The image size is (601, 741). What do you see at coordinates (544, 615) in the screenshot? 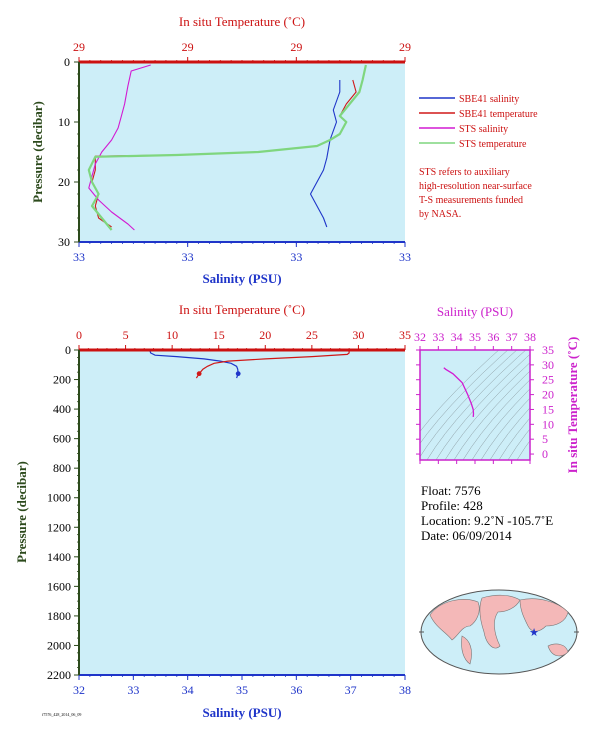
I see `map-land-asia` at bounding box center [544, 615].